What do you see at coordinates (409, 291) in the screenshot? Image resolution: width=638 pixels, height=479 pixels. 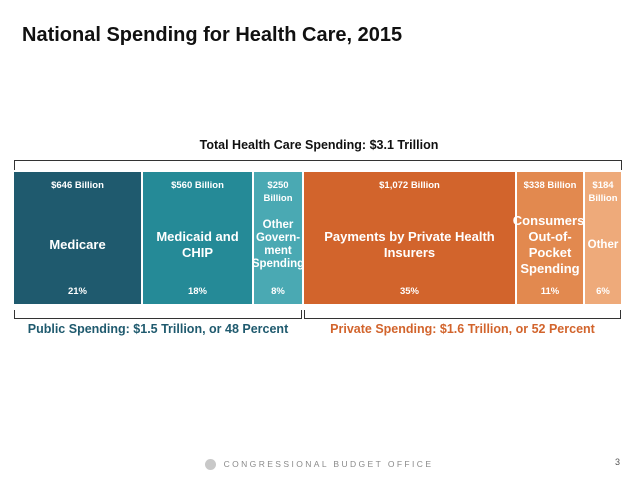 I see `segment-percent-label: 35%` at bounding box center [409, 291].